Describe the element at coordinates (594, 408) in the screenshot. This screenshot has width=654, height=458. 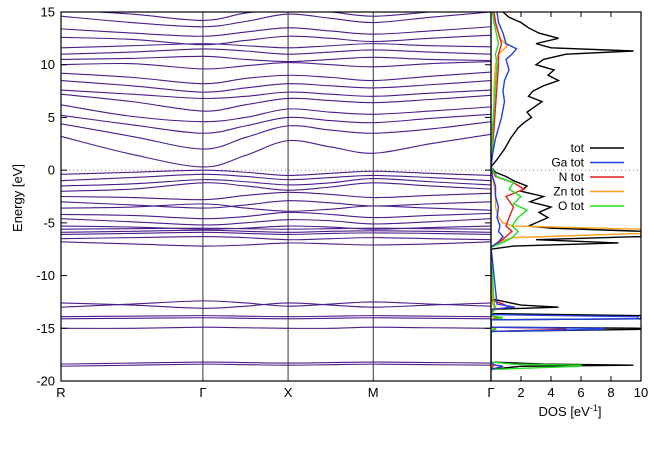
I see `dos-xlabel-sup: -1` at that location.